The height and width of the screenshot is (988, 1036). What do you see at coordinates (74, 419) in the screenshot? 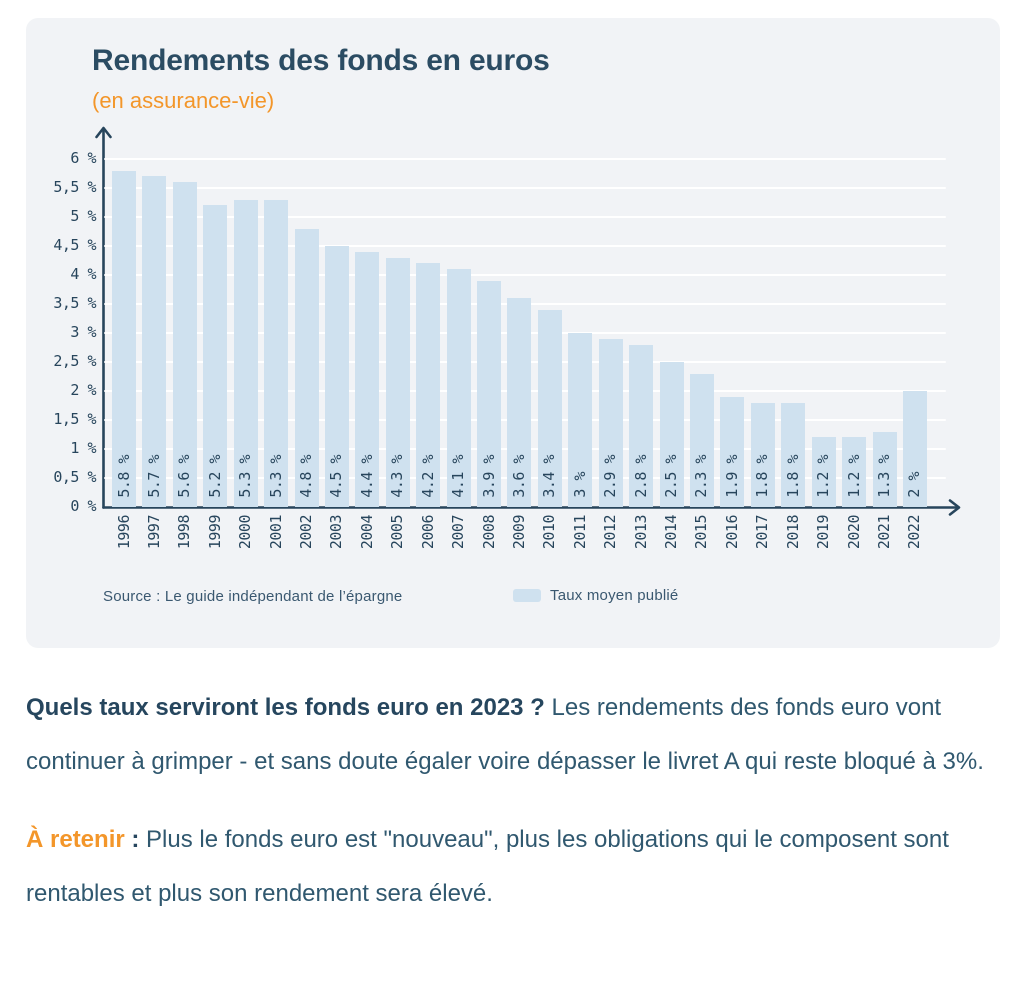
I see `y-tick-label: 1,5 %` at bounding box center [74, 419].